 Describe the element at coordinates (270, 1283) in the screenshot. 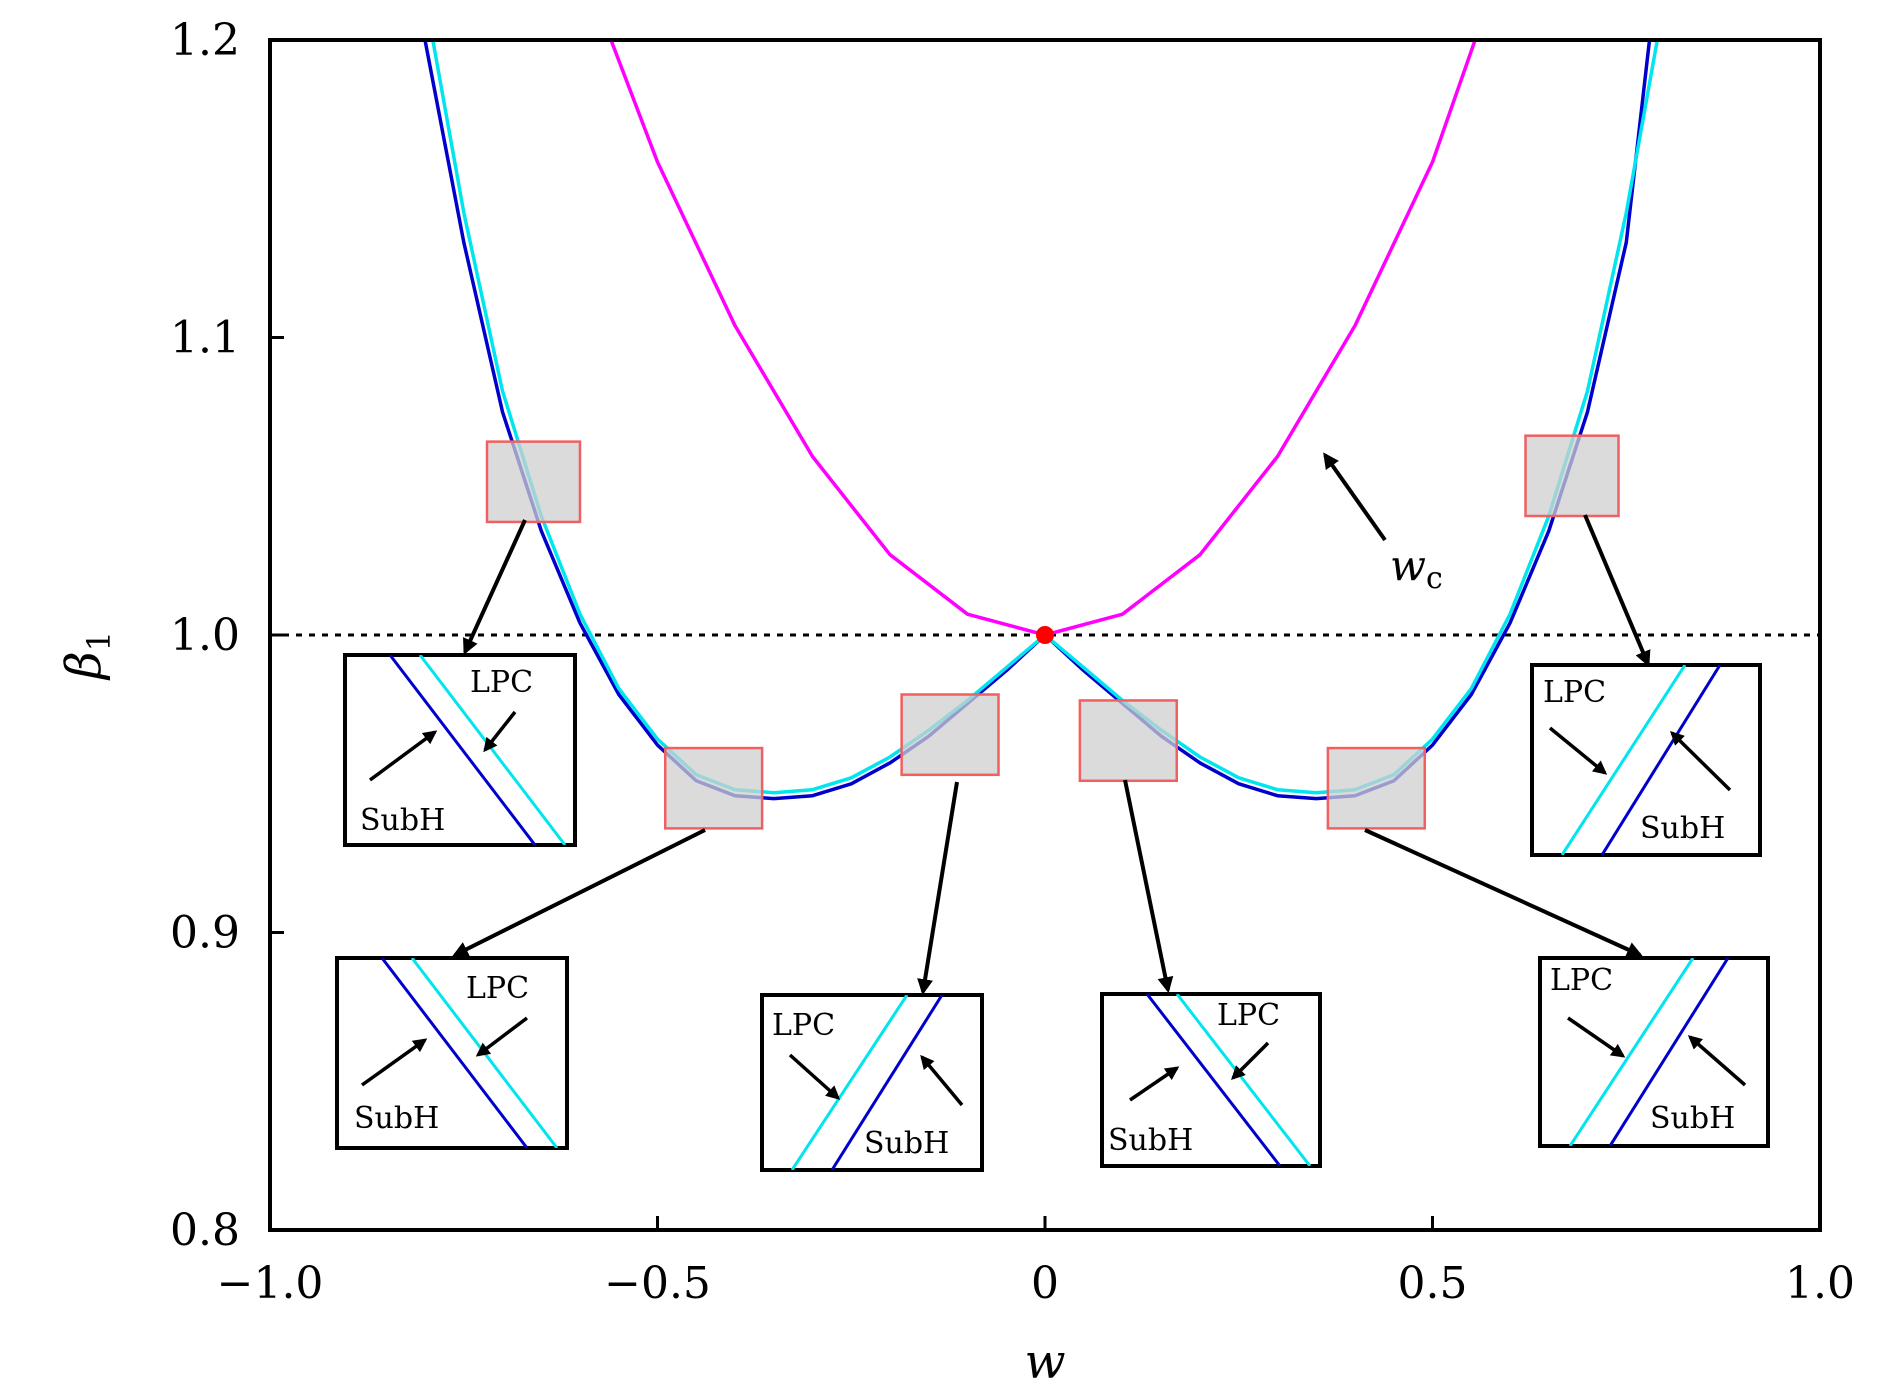

I see `x-tick-label-0: −1.0` at that location.